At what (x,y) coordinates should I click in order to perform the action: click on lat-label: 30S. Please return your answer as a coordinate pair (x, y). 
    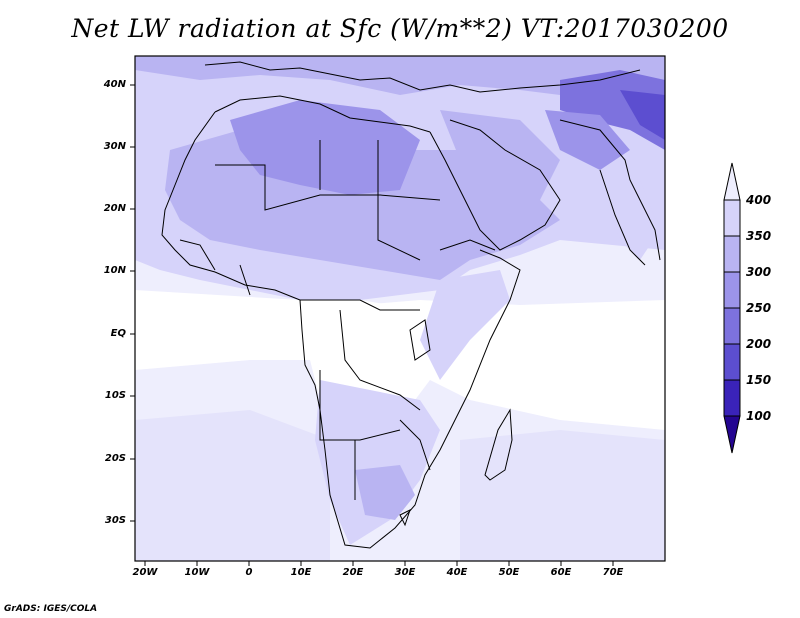
    Looking at the image, I should click on (115, 520).